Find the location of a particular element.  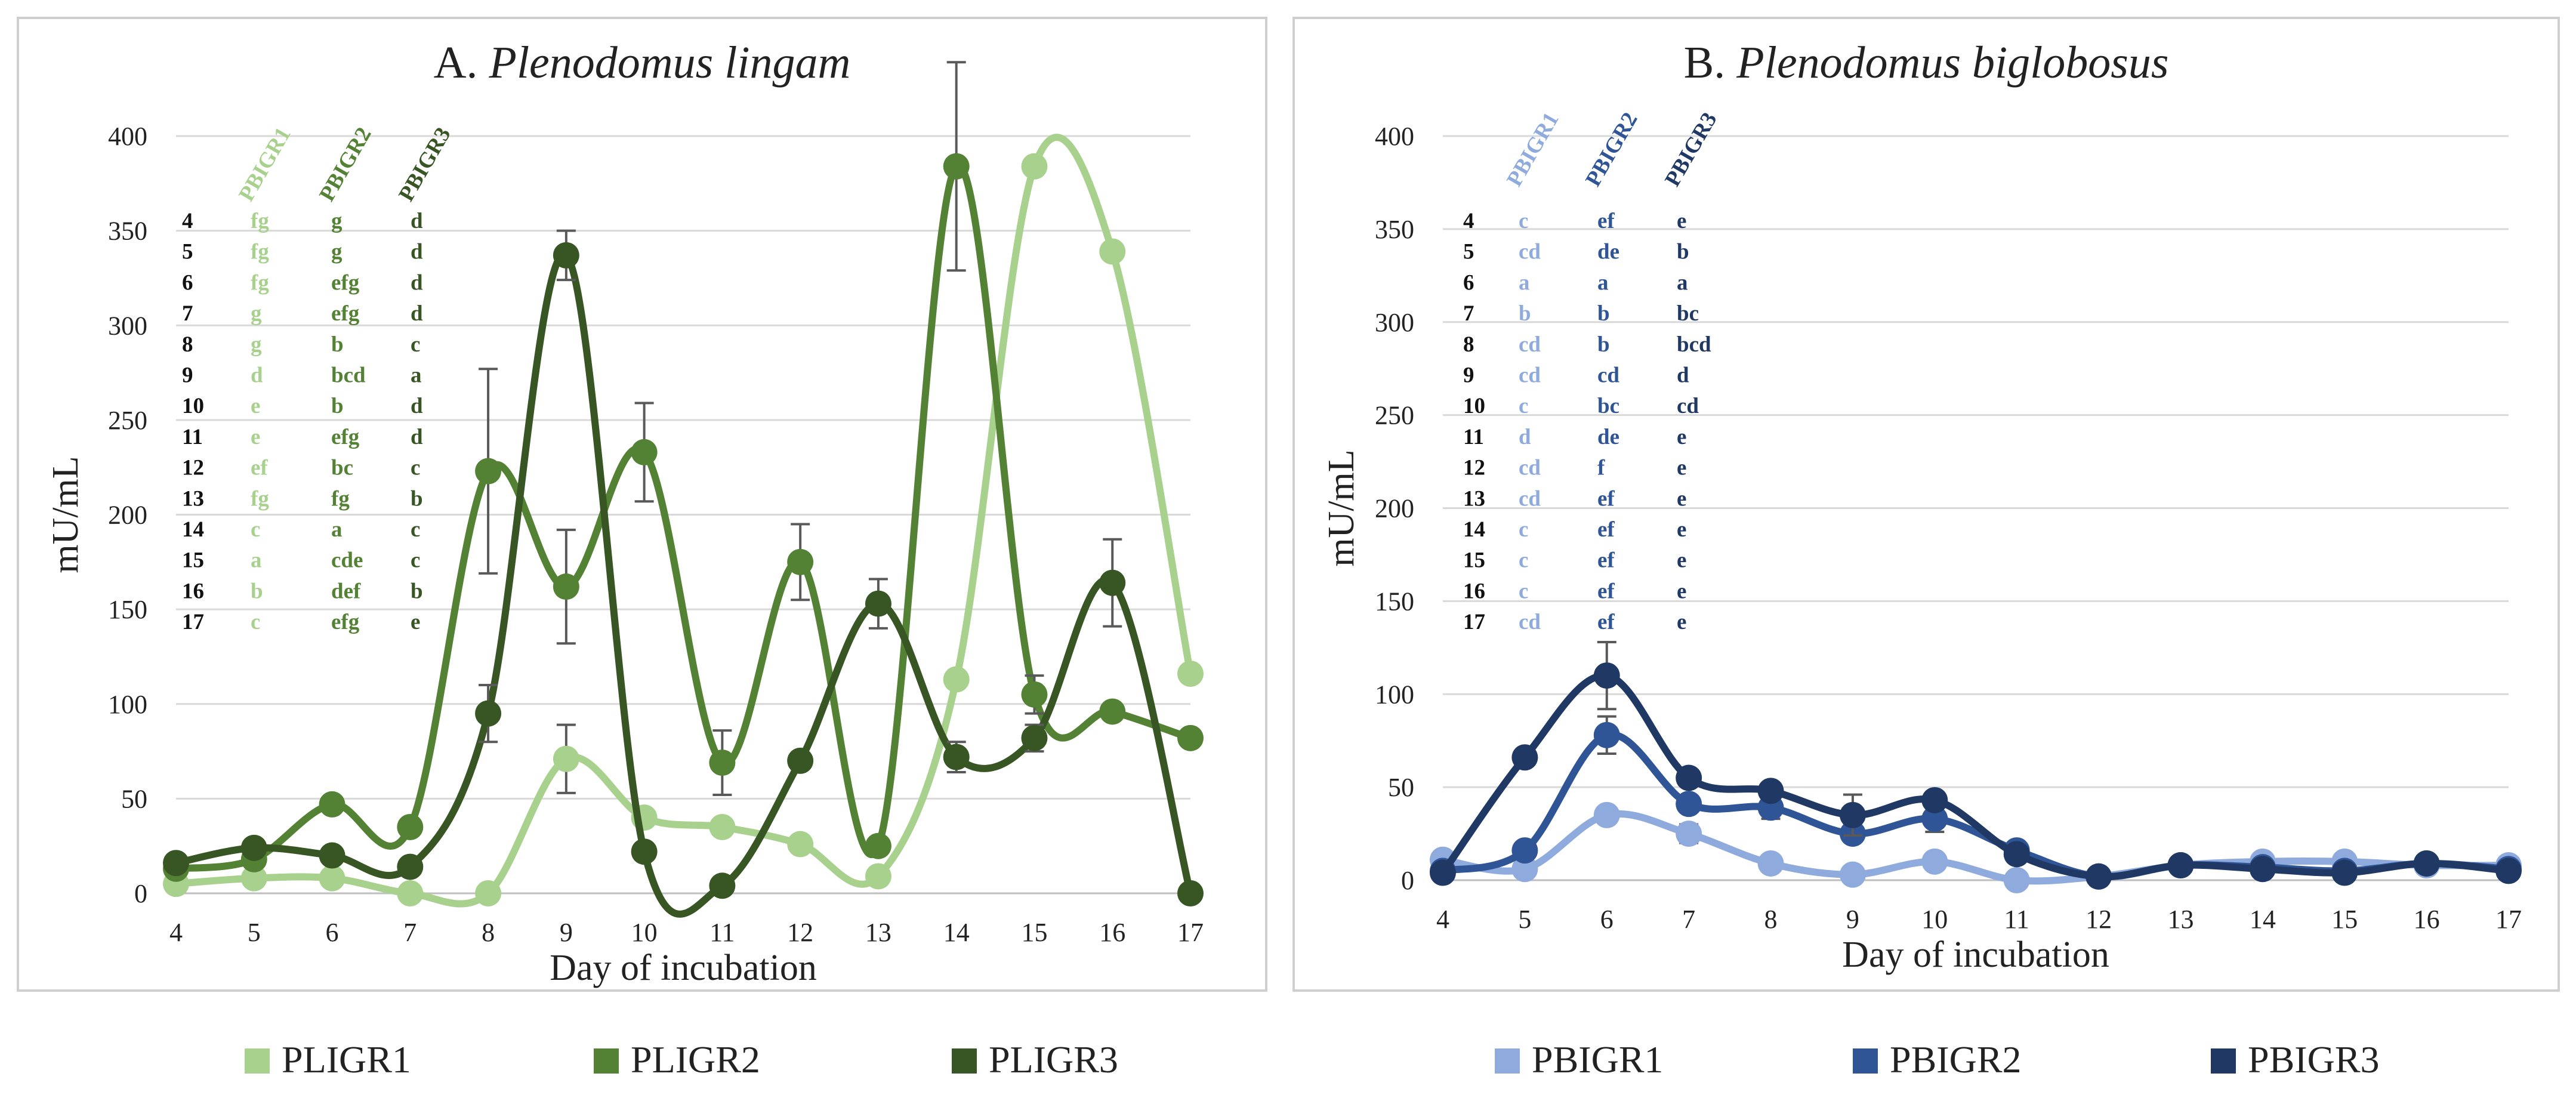

y-tick-label: 200 is located at coordinates (1394, 508).